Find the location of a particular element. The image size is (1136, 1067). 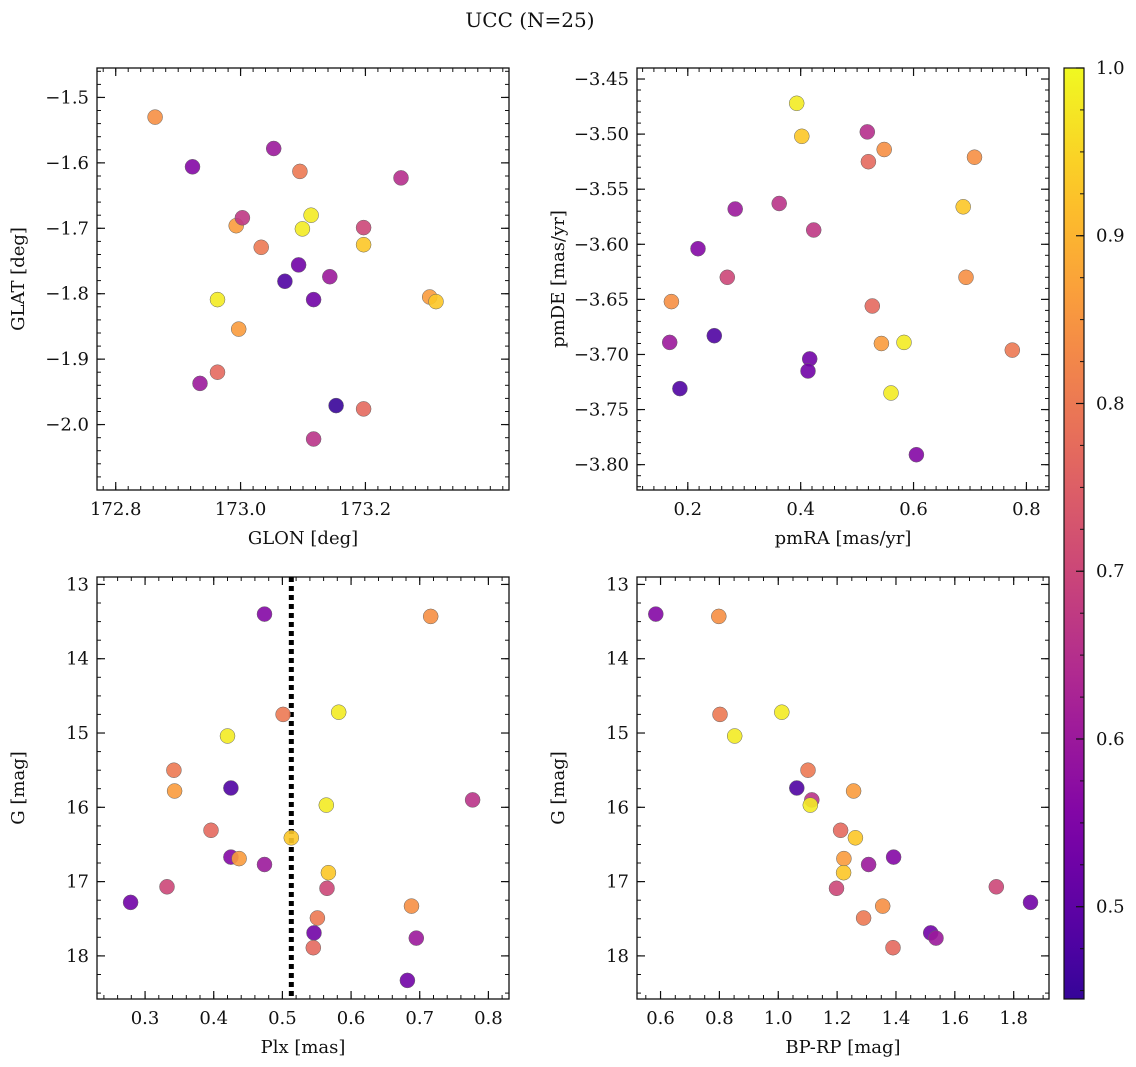

y-tick-label: −2.0 is located at coordinates (67, 425).